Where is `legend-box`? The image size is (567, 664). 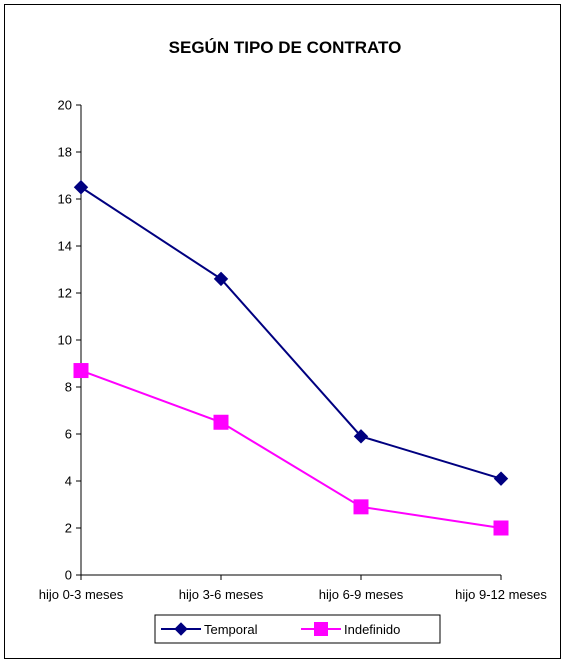
legend-box is located at coordinates (297, 629).